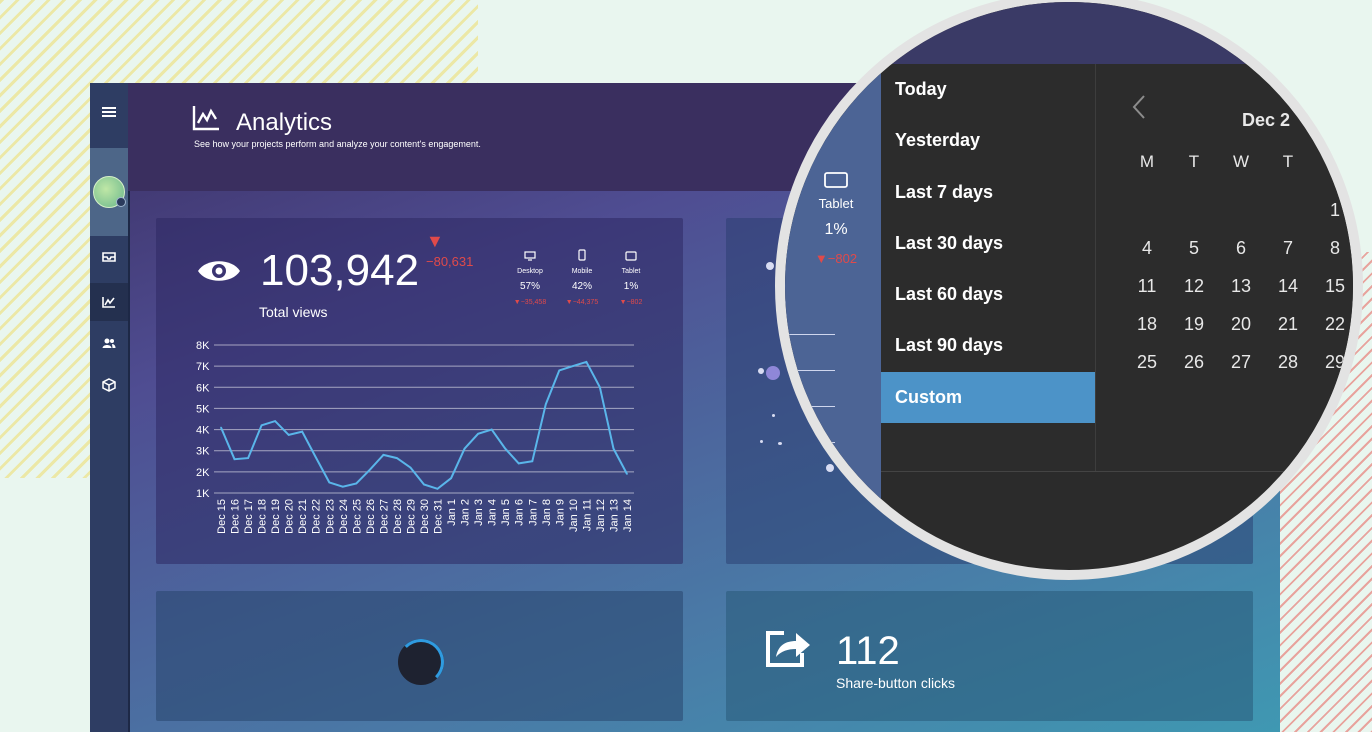 This screenshot has width=1372, height=732. Describe the element at coordinates (581, 286) in the screenshot. I see `device-pct: 42%` at that location.